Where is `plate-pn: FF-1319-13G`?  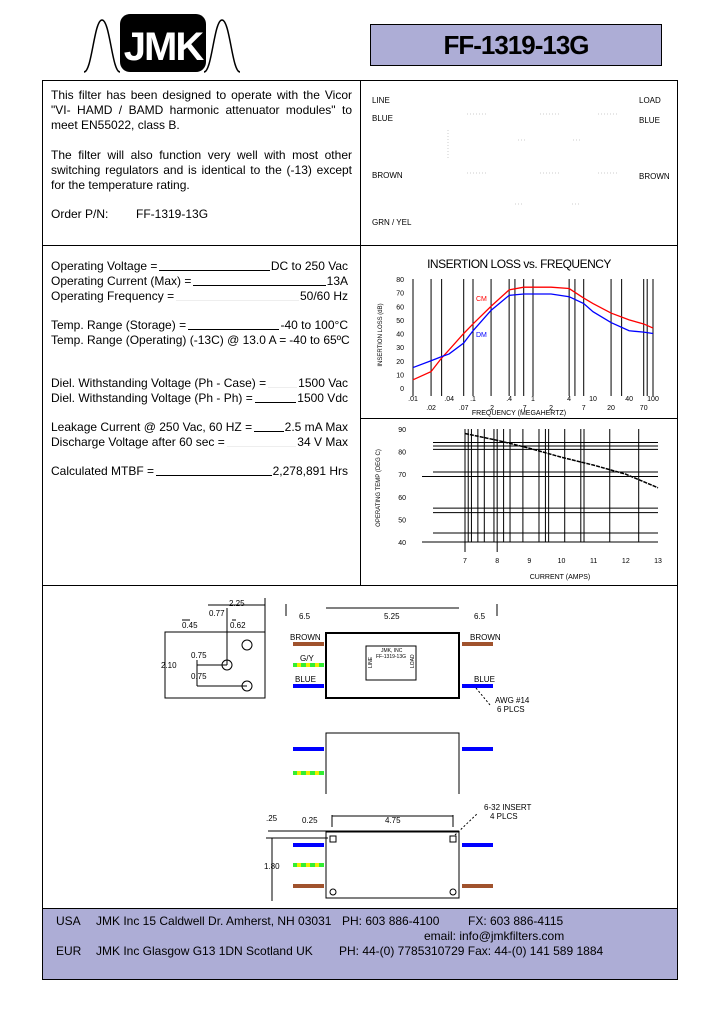 plate-pn: FF-1319-13G is located at coordinates (391, 657).